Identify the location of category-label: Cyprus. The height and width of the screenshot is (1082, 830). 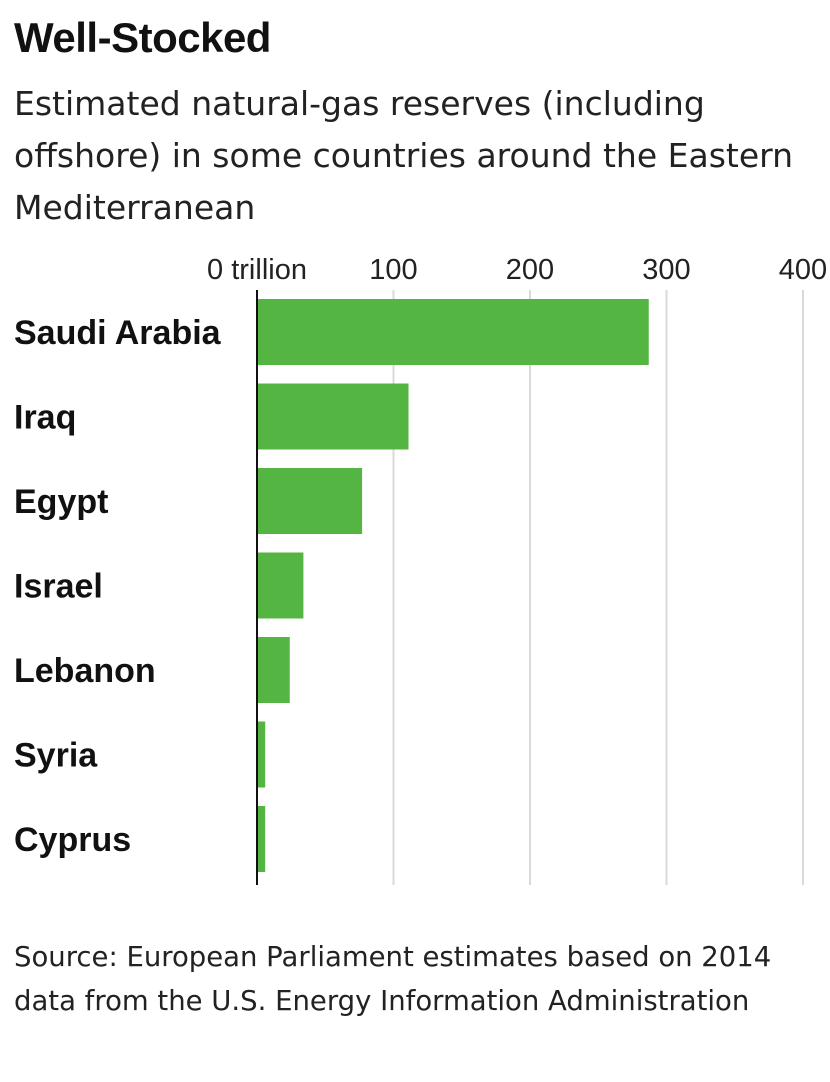
(72, 840).